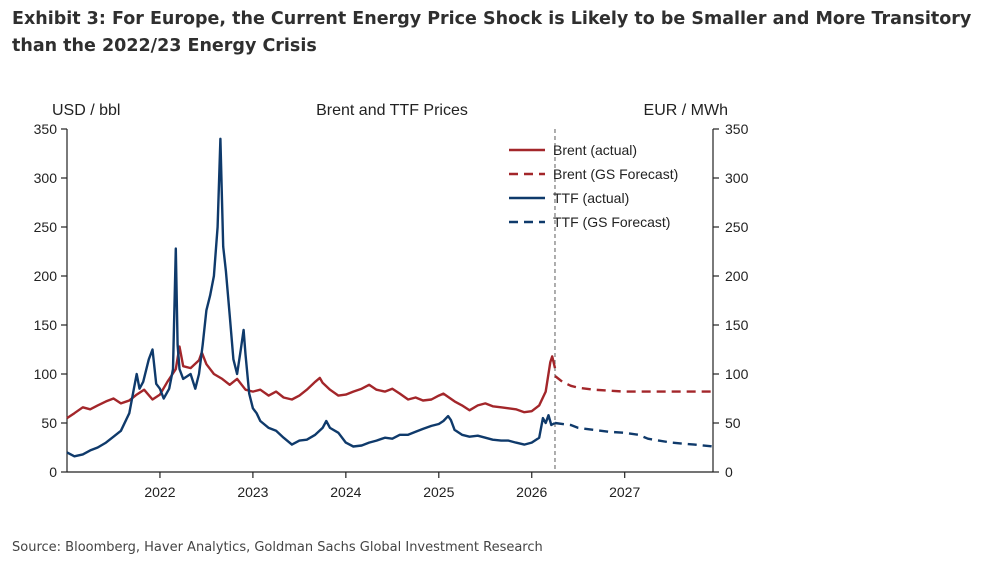 The height and width of the screenshot is (568, 1000). Describe the element at coordinates (729, 472) in the screenshot. I see `y-right-tick-label: 0` at that location.